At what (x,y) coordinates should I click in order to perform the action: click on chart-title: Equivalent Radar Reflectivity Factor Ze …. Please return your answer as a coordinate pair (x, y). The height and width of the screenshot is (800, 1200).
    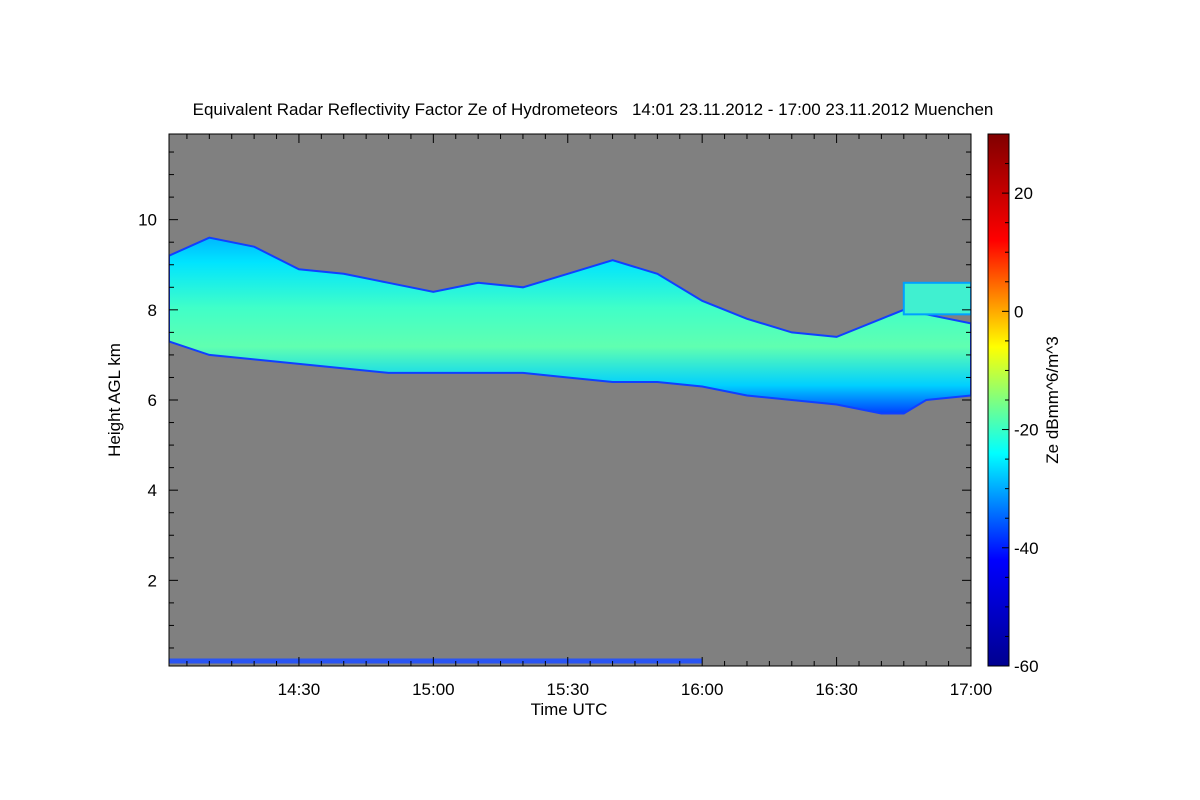
    Looking at the image, I should click on (593, 109).